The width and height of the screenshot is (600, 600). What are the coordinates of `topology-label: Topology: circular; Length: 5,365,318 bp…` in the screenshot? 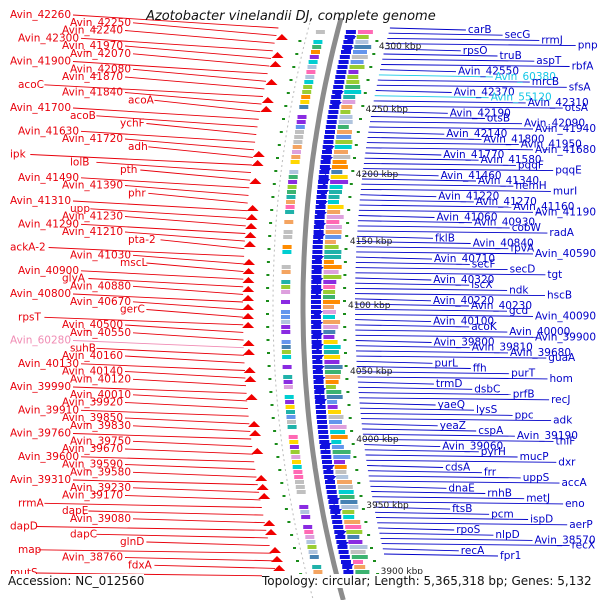 It's located at (427, 581).